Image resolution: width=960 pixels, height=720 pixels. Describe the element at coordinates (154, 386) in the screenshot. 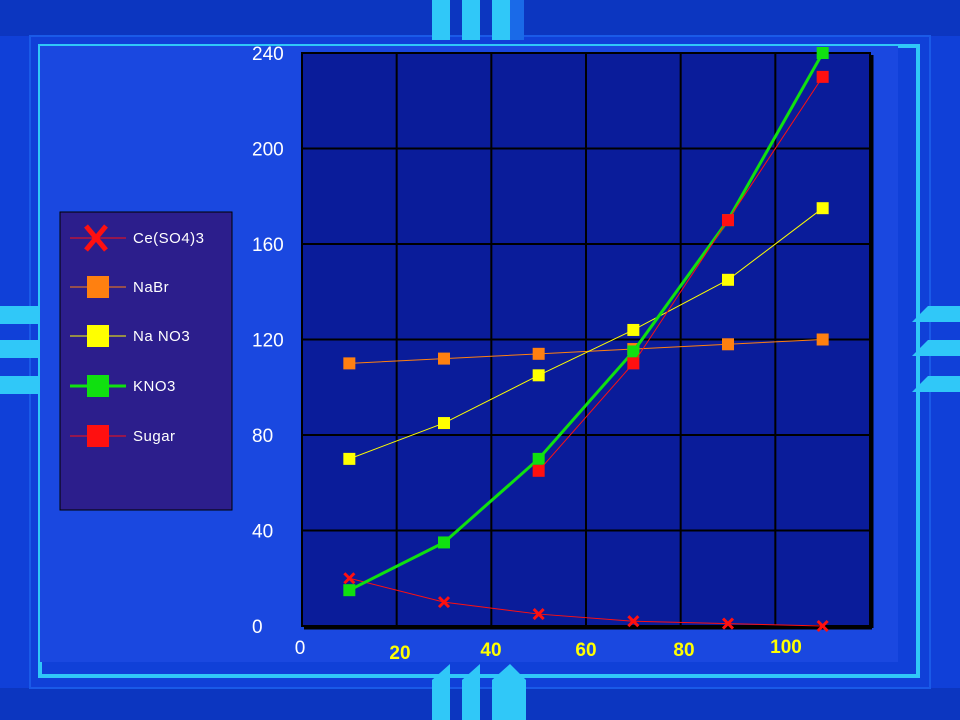

I see `legend-label-kno3: KNO3` at that location.